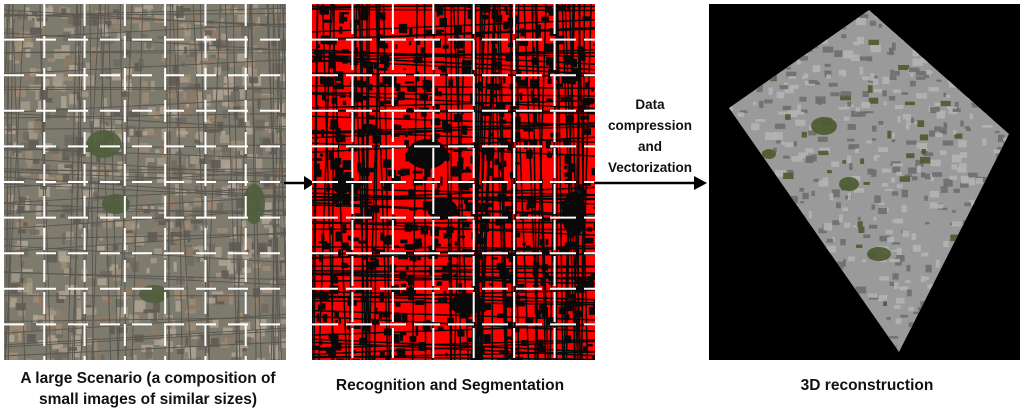 The image size is (1024, 416). I want to click on aerial-caption-line-2: small images of similar sizes), so click(148, 399).